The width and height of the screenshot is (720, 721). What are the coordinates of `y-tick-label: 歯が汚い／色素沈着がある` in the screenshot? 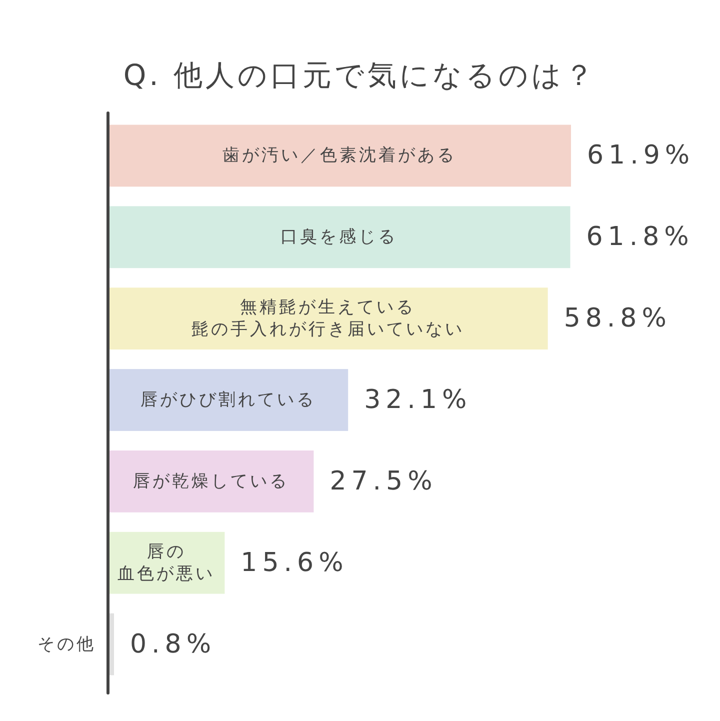 It's located at (339, 156).